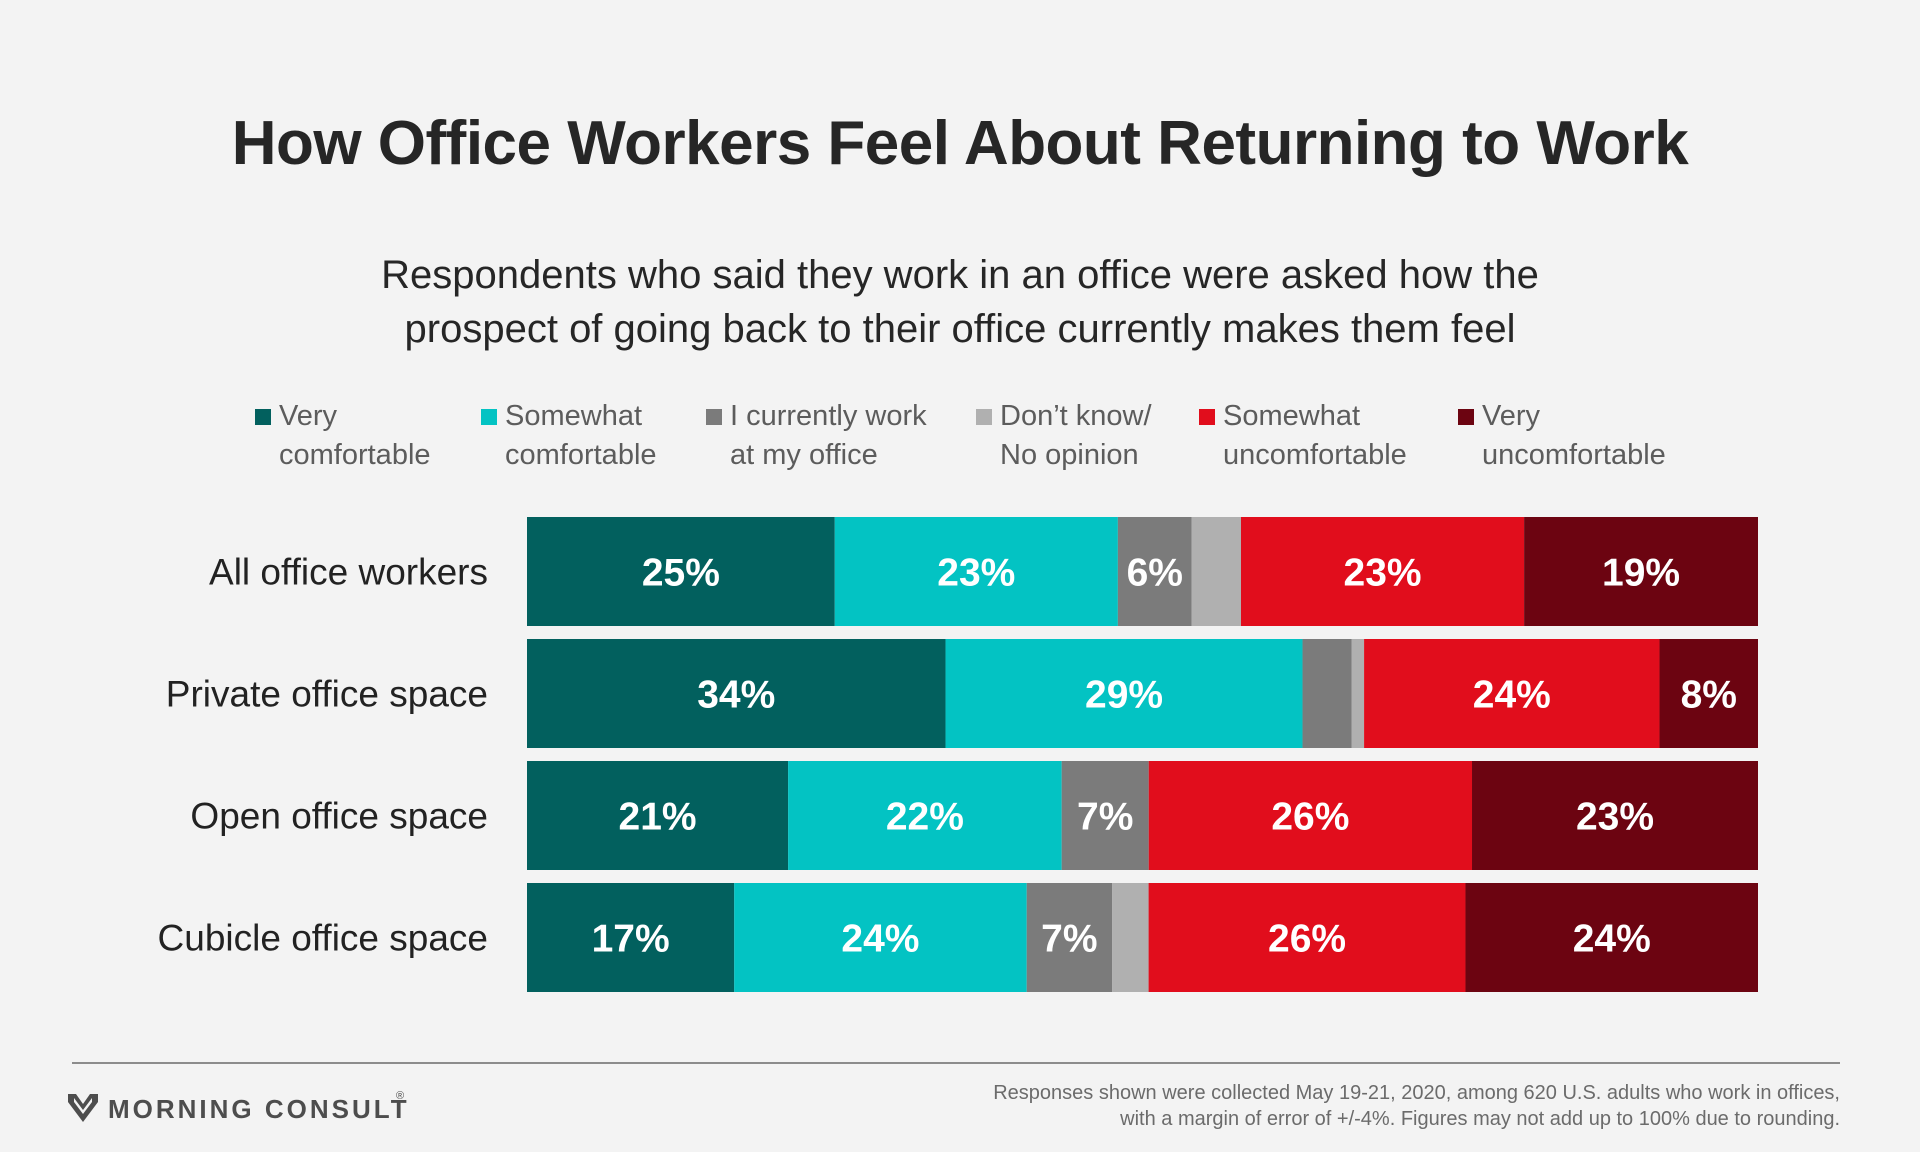 This screenshot has width=1920, height=1152. I want to click on bar-segment-somewhat-uncomfortable-open-office-space, so click(1310, 815).